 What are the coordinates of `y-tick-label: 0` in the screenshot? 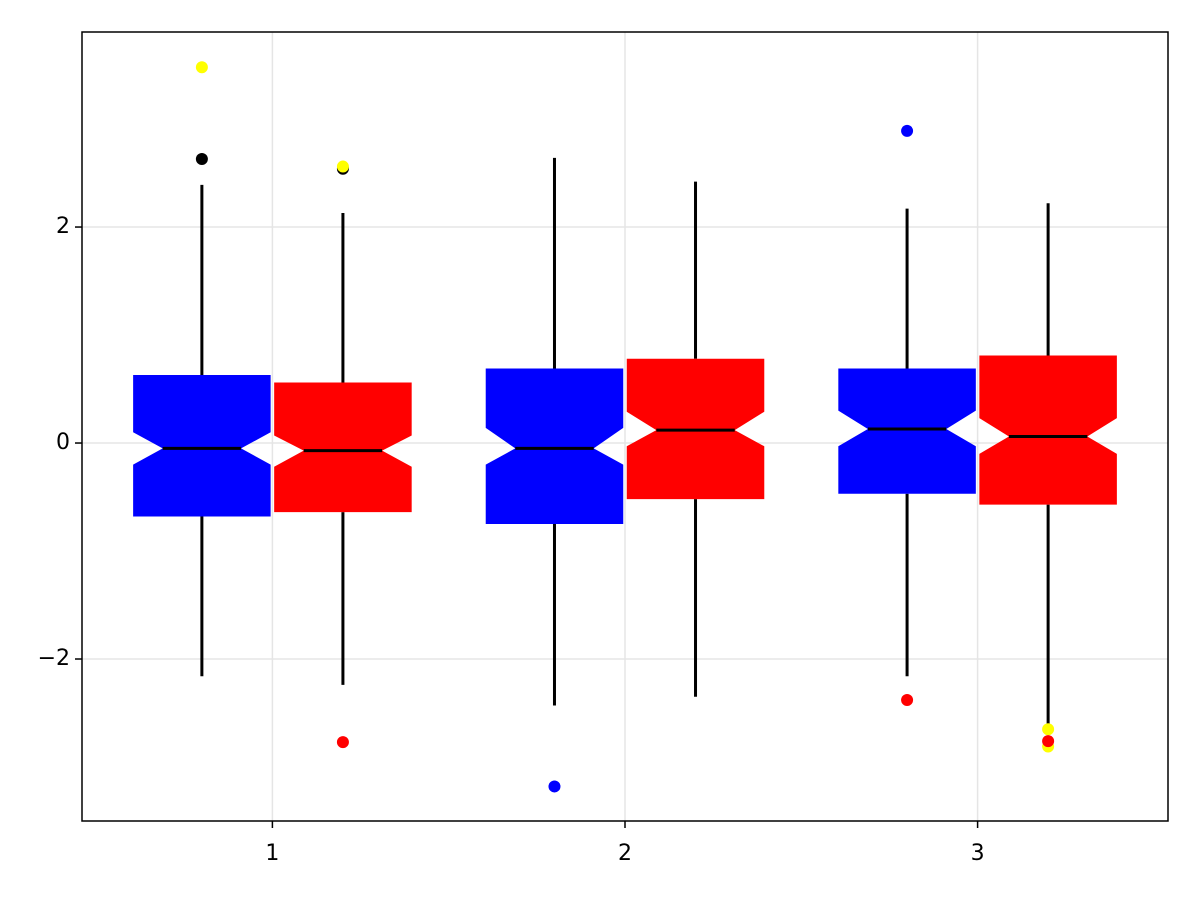 It's located at (63, 442).